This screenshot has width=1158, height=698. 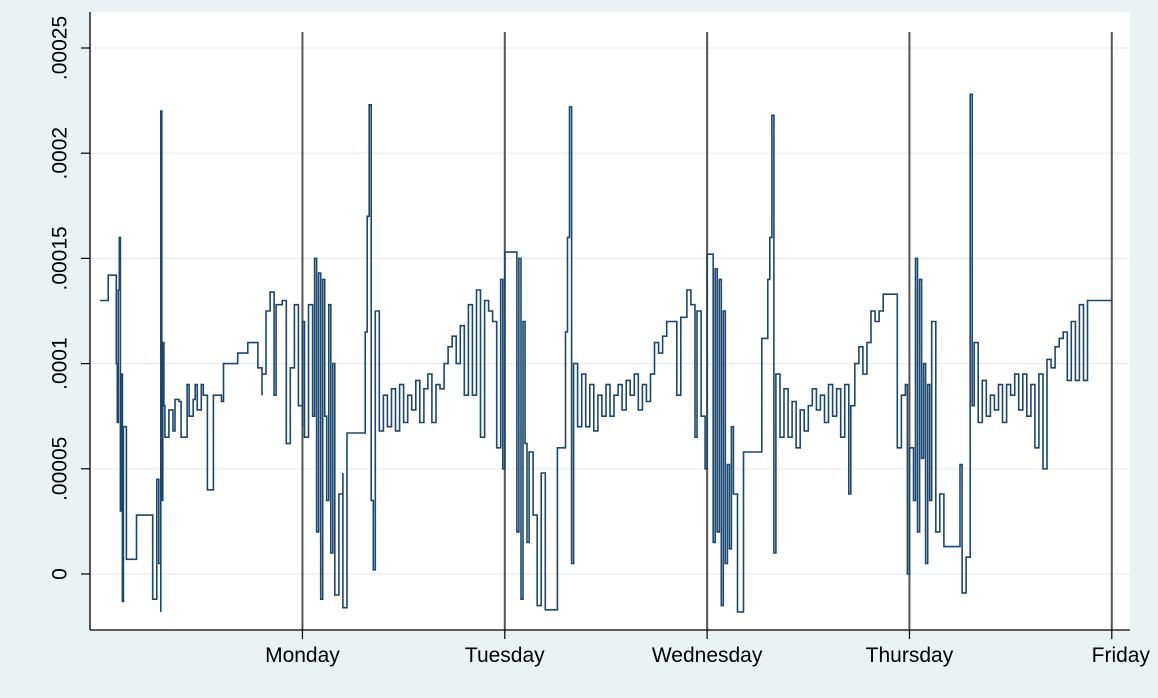 I want to click on x-ticks: Monday Tuesday Wednesday Thursday Friday, so click(x=707, y=648).